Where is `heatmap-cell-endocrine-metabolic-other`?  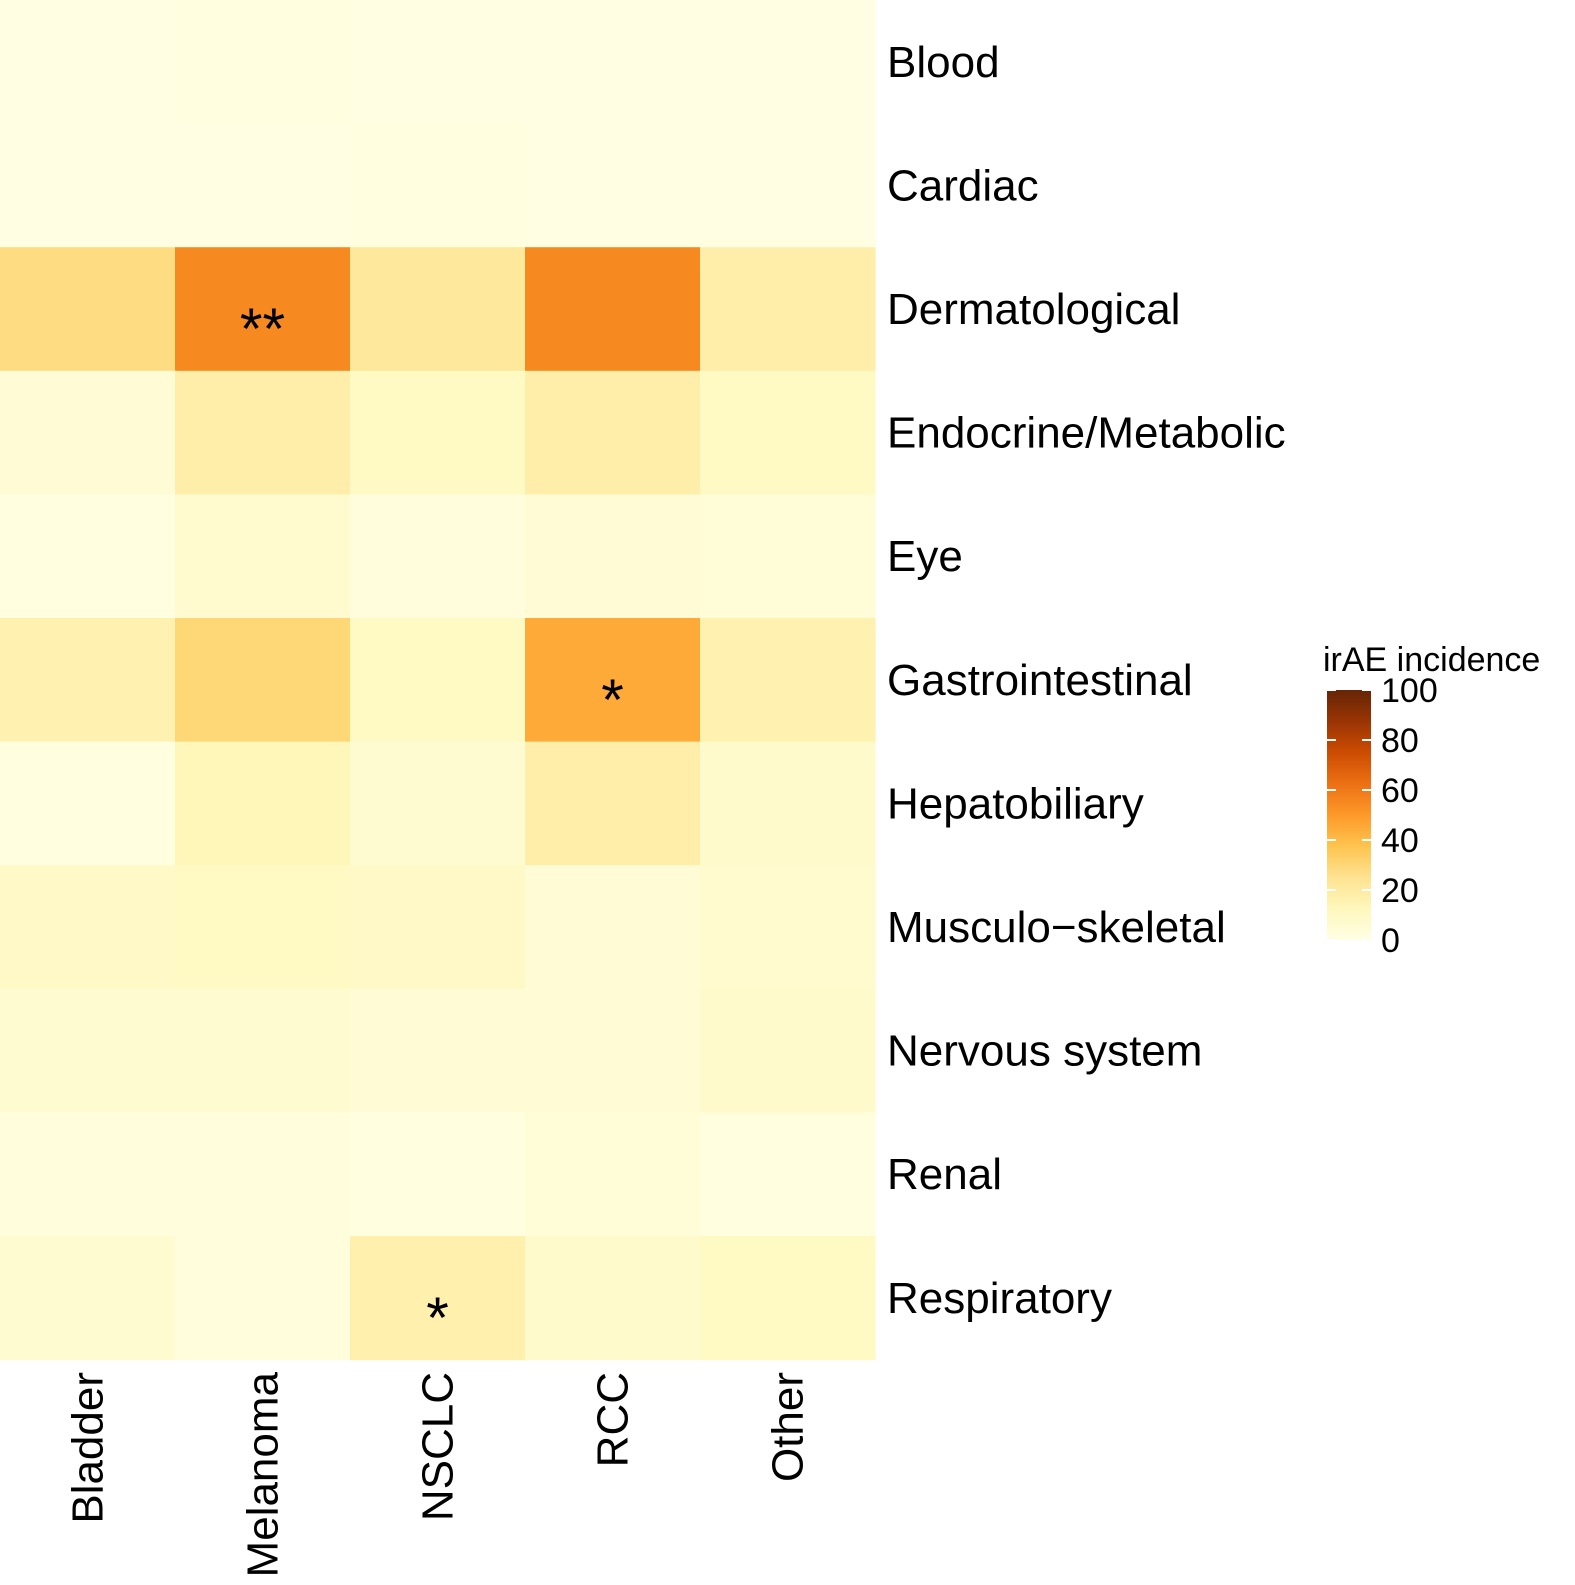
heatmap-cell-endocrine-metabolic-other is located at coordinates (788, 432).